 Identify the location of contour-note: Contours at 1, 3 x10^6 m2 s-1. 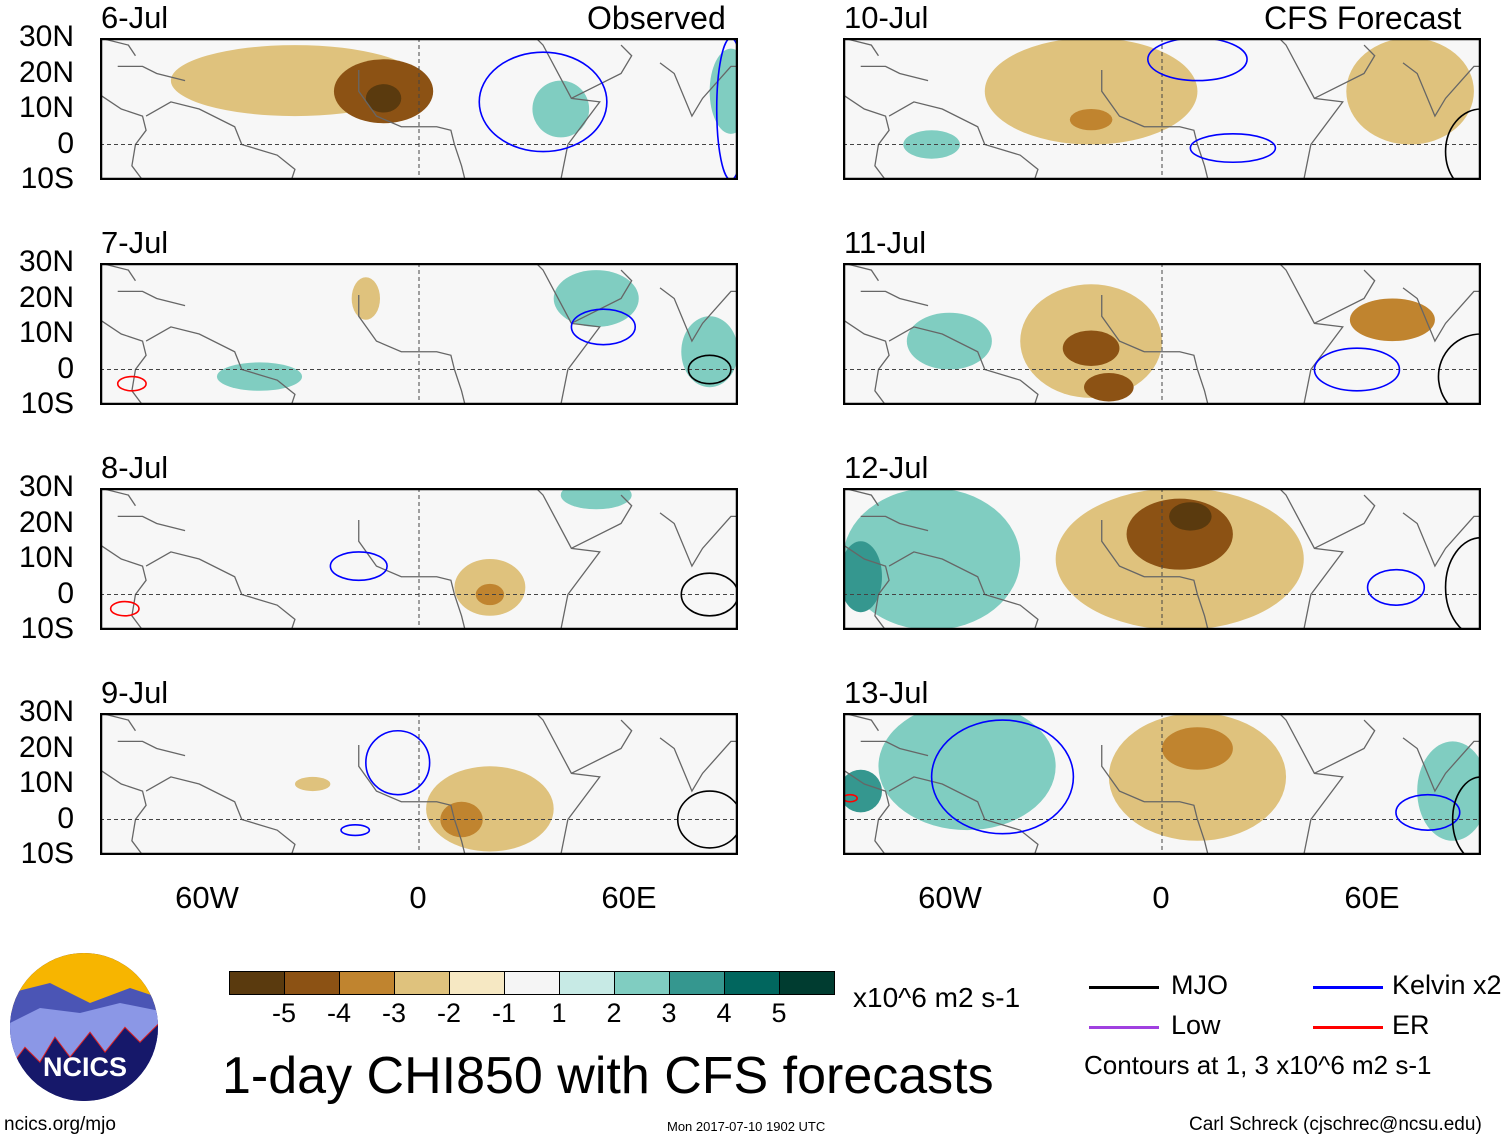
(1258, 1065).